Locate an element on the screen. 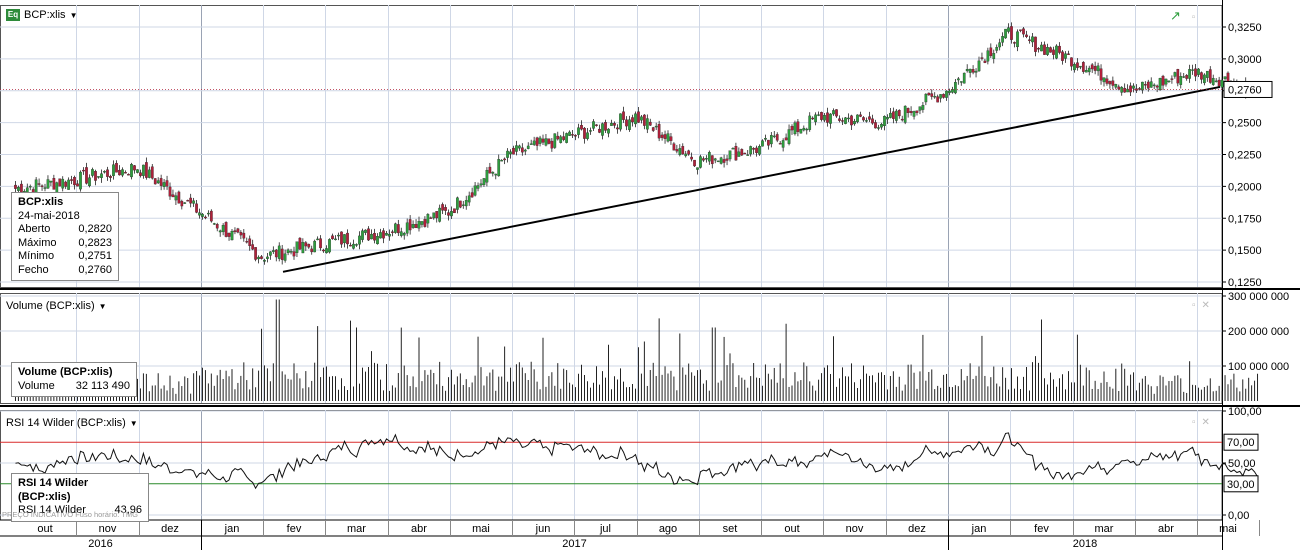 The image size is (1300, 550). rsi-level-box is located at coordinates (1241, 442).